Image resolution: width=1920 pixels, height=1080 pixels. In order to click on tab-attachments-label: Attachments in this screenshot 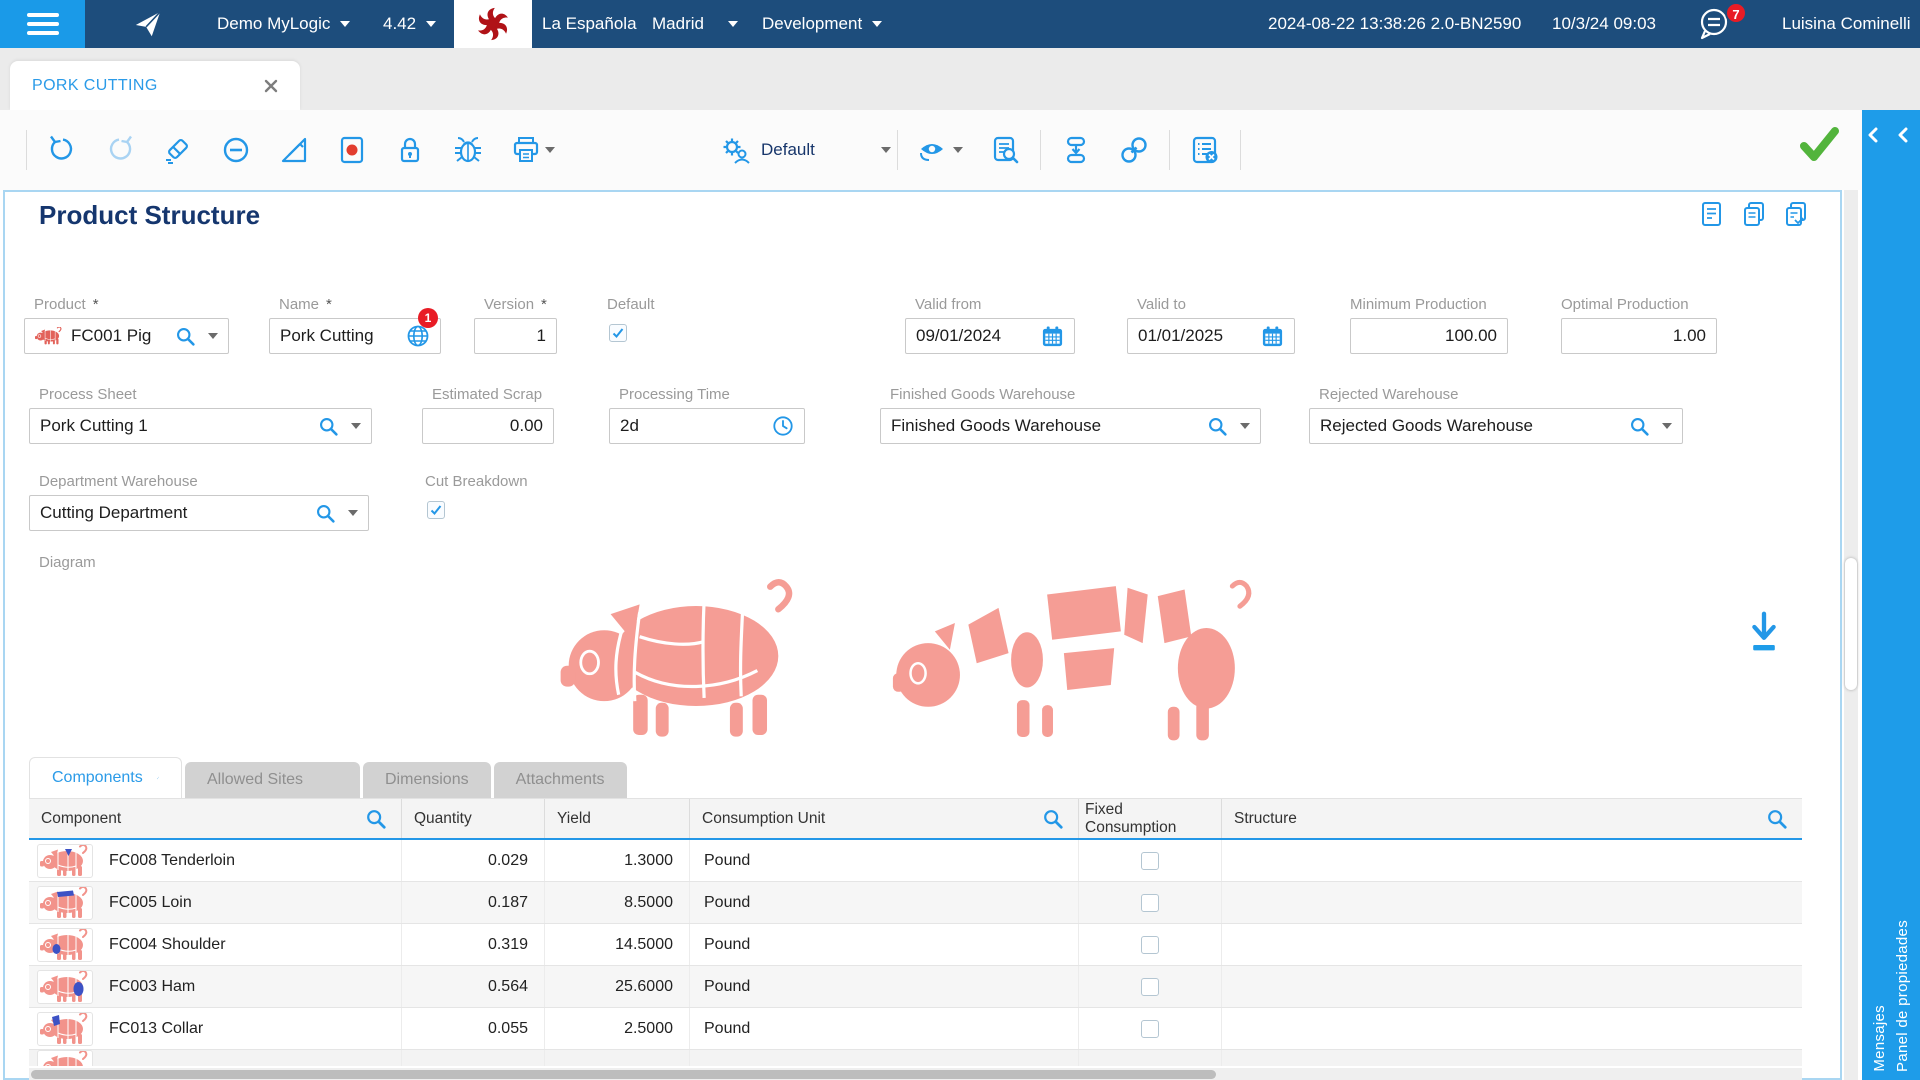, I will do `click(560, 779)`.